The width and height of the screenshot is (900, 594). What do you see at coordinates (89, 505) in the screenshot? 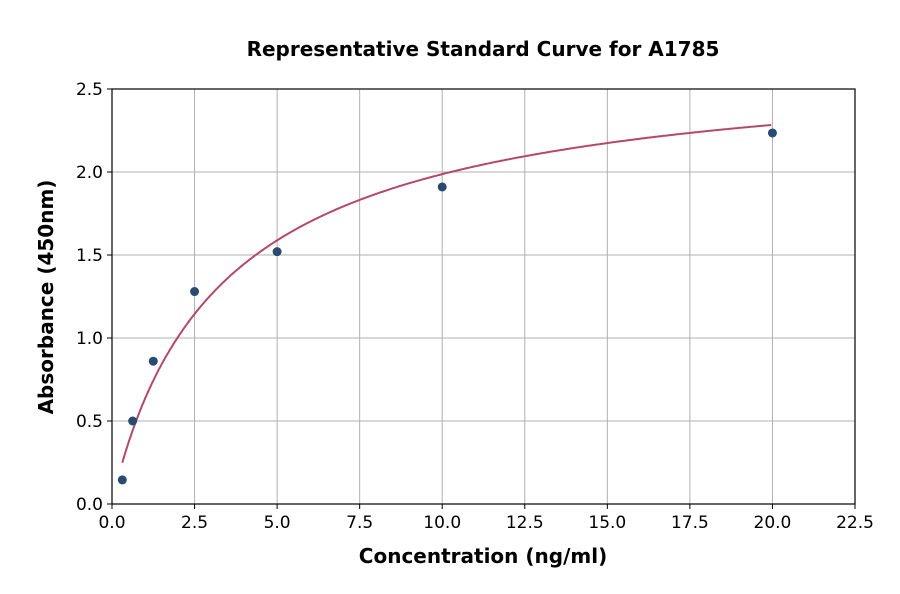
I see `y-tick-label: 0.0` at bounding box center [89, 505].